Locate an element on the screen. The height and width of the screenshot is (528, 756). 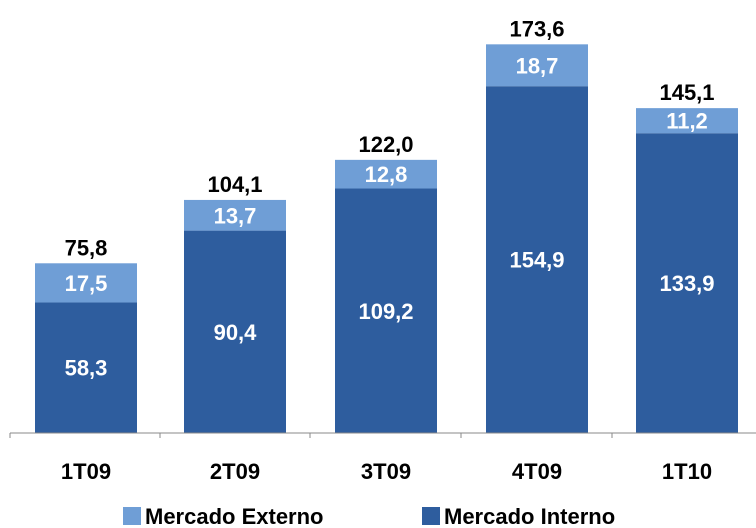
total-label-1t10: 145,1 is located at coordinates (686, 92).